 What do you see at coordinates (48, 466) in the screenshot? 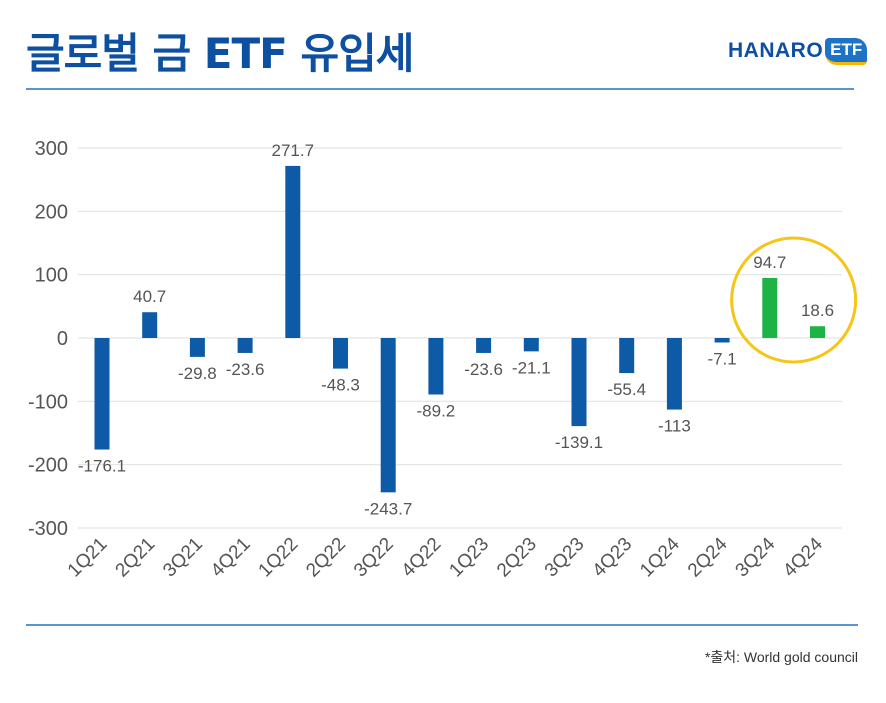
I see `y-tick-label: -200` at bounding box center [48, 466].